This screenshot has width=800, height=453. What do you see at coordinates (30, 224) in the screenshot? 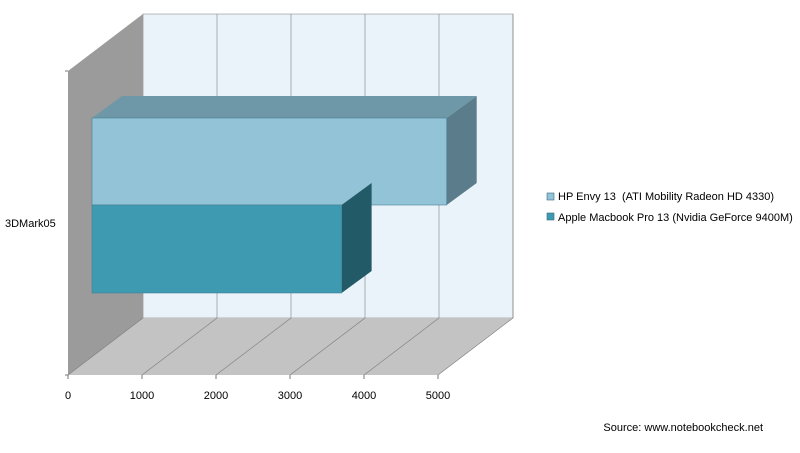
I see `category-label: 3DMark05` at bounding box center [30, 224].